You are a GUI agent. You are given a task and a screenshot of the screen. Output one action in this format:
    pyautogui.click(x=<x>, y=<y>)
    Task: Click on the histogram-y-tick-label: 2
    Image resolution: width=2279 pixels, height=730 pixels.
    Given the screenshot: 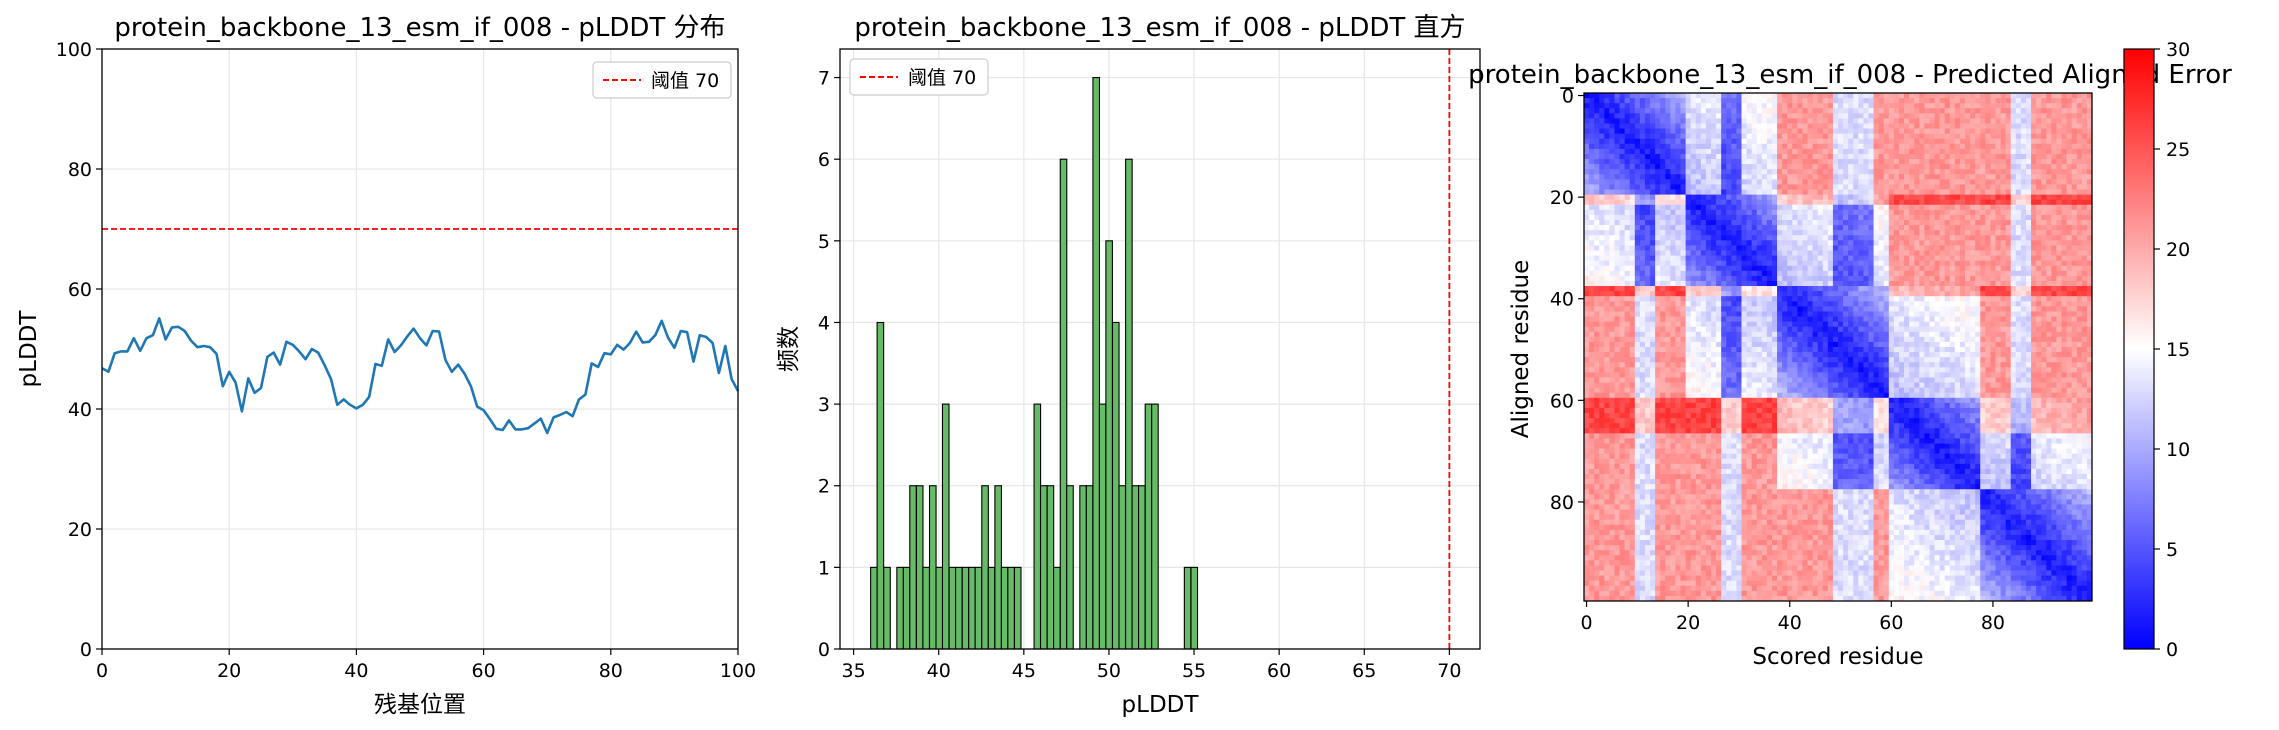 What is the action you would take?
    pyautogui.click(x=824, y=487)
    